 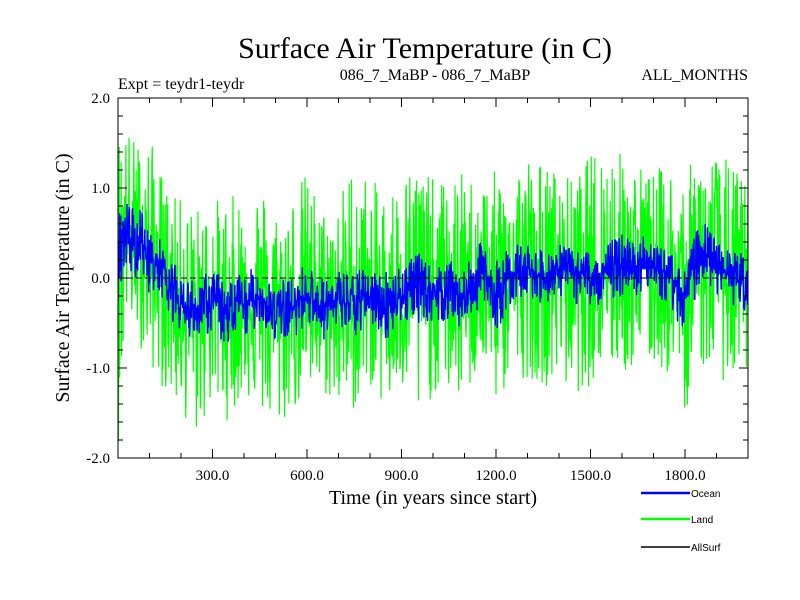 I want to click on chart-title: Surface Air Temperature (in C), so click(x=425, y=48).